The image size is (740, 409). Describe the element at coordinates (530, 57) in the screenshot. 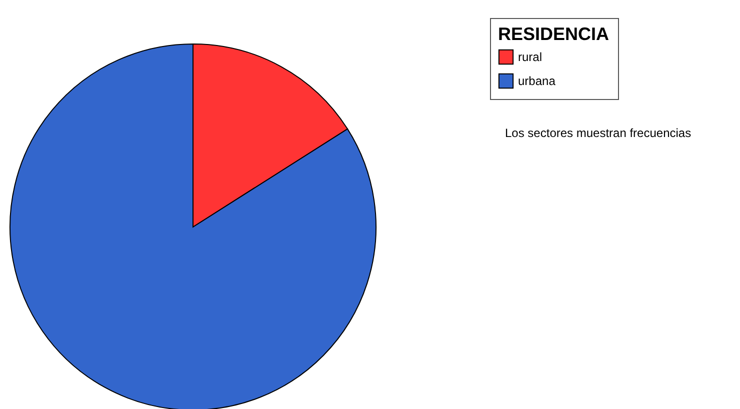

I see `legend-label: rural` at that location.